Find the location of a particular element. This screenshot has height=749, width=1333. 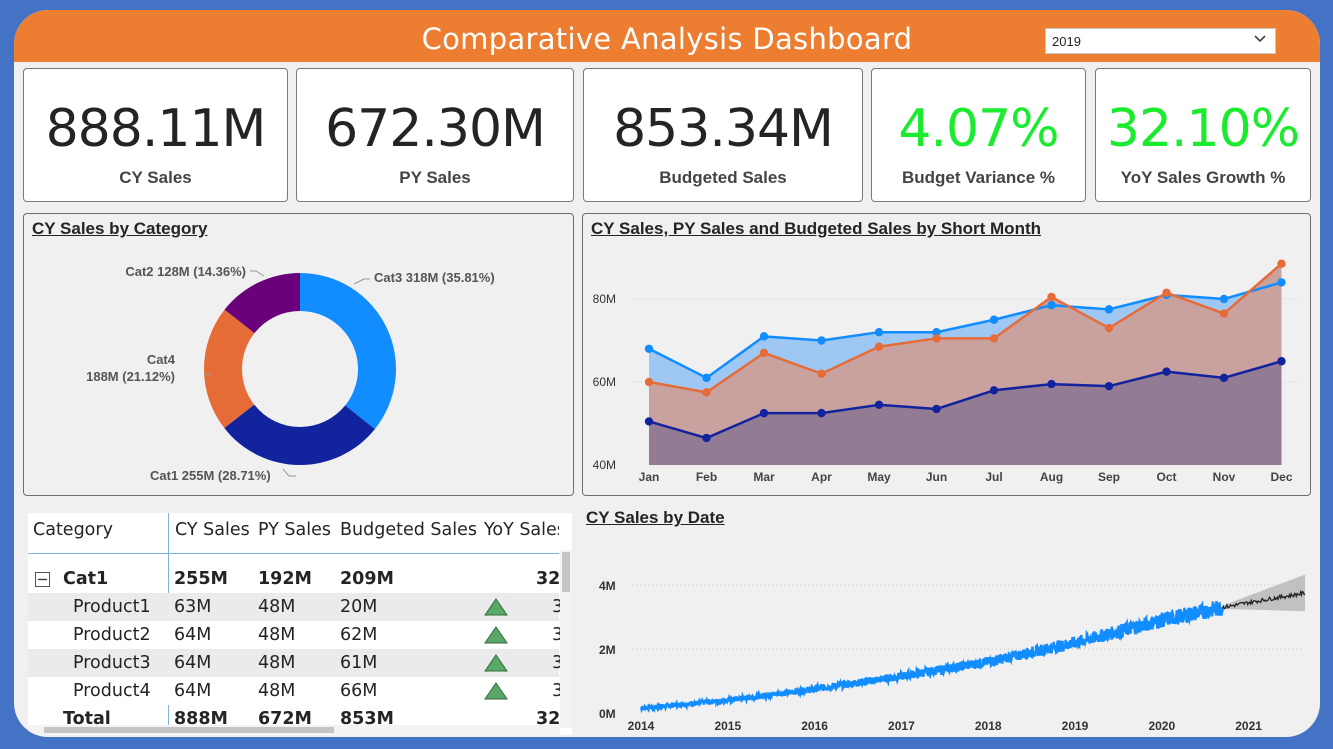

header-divider is located at coordinates (293, 553).